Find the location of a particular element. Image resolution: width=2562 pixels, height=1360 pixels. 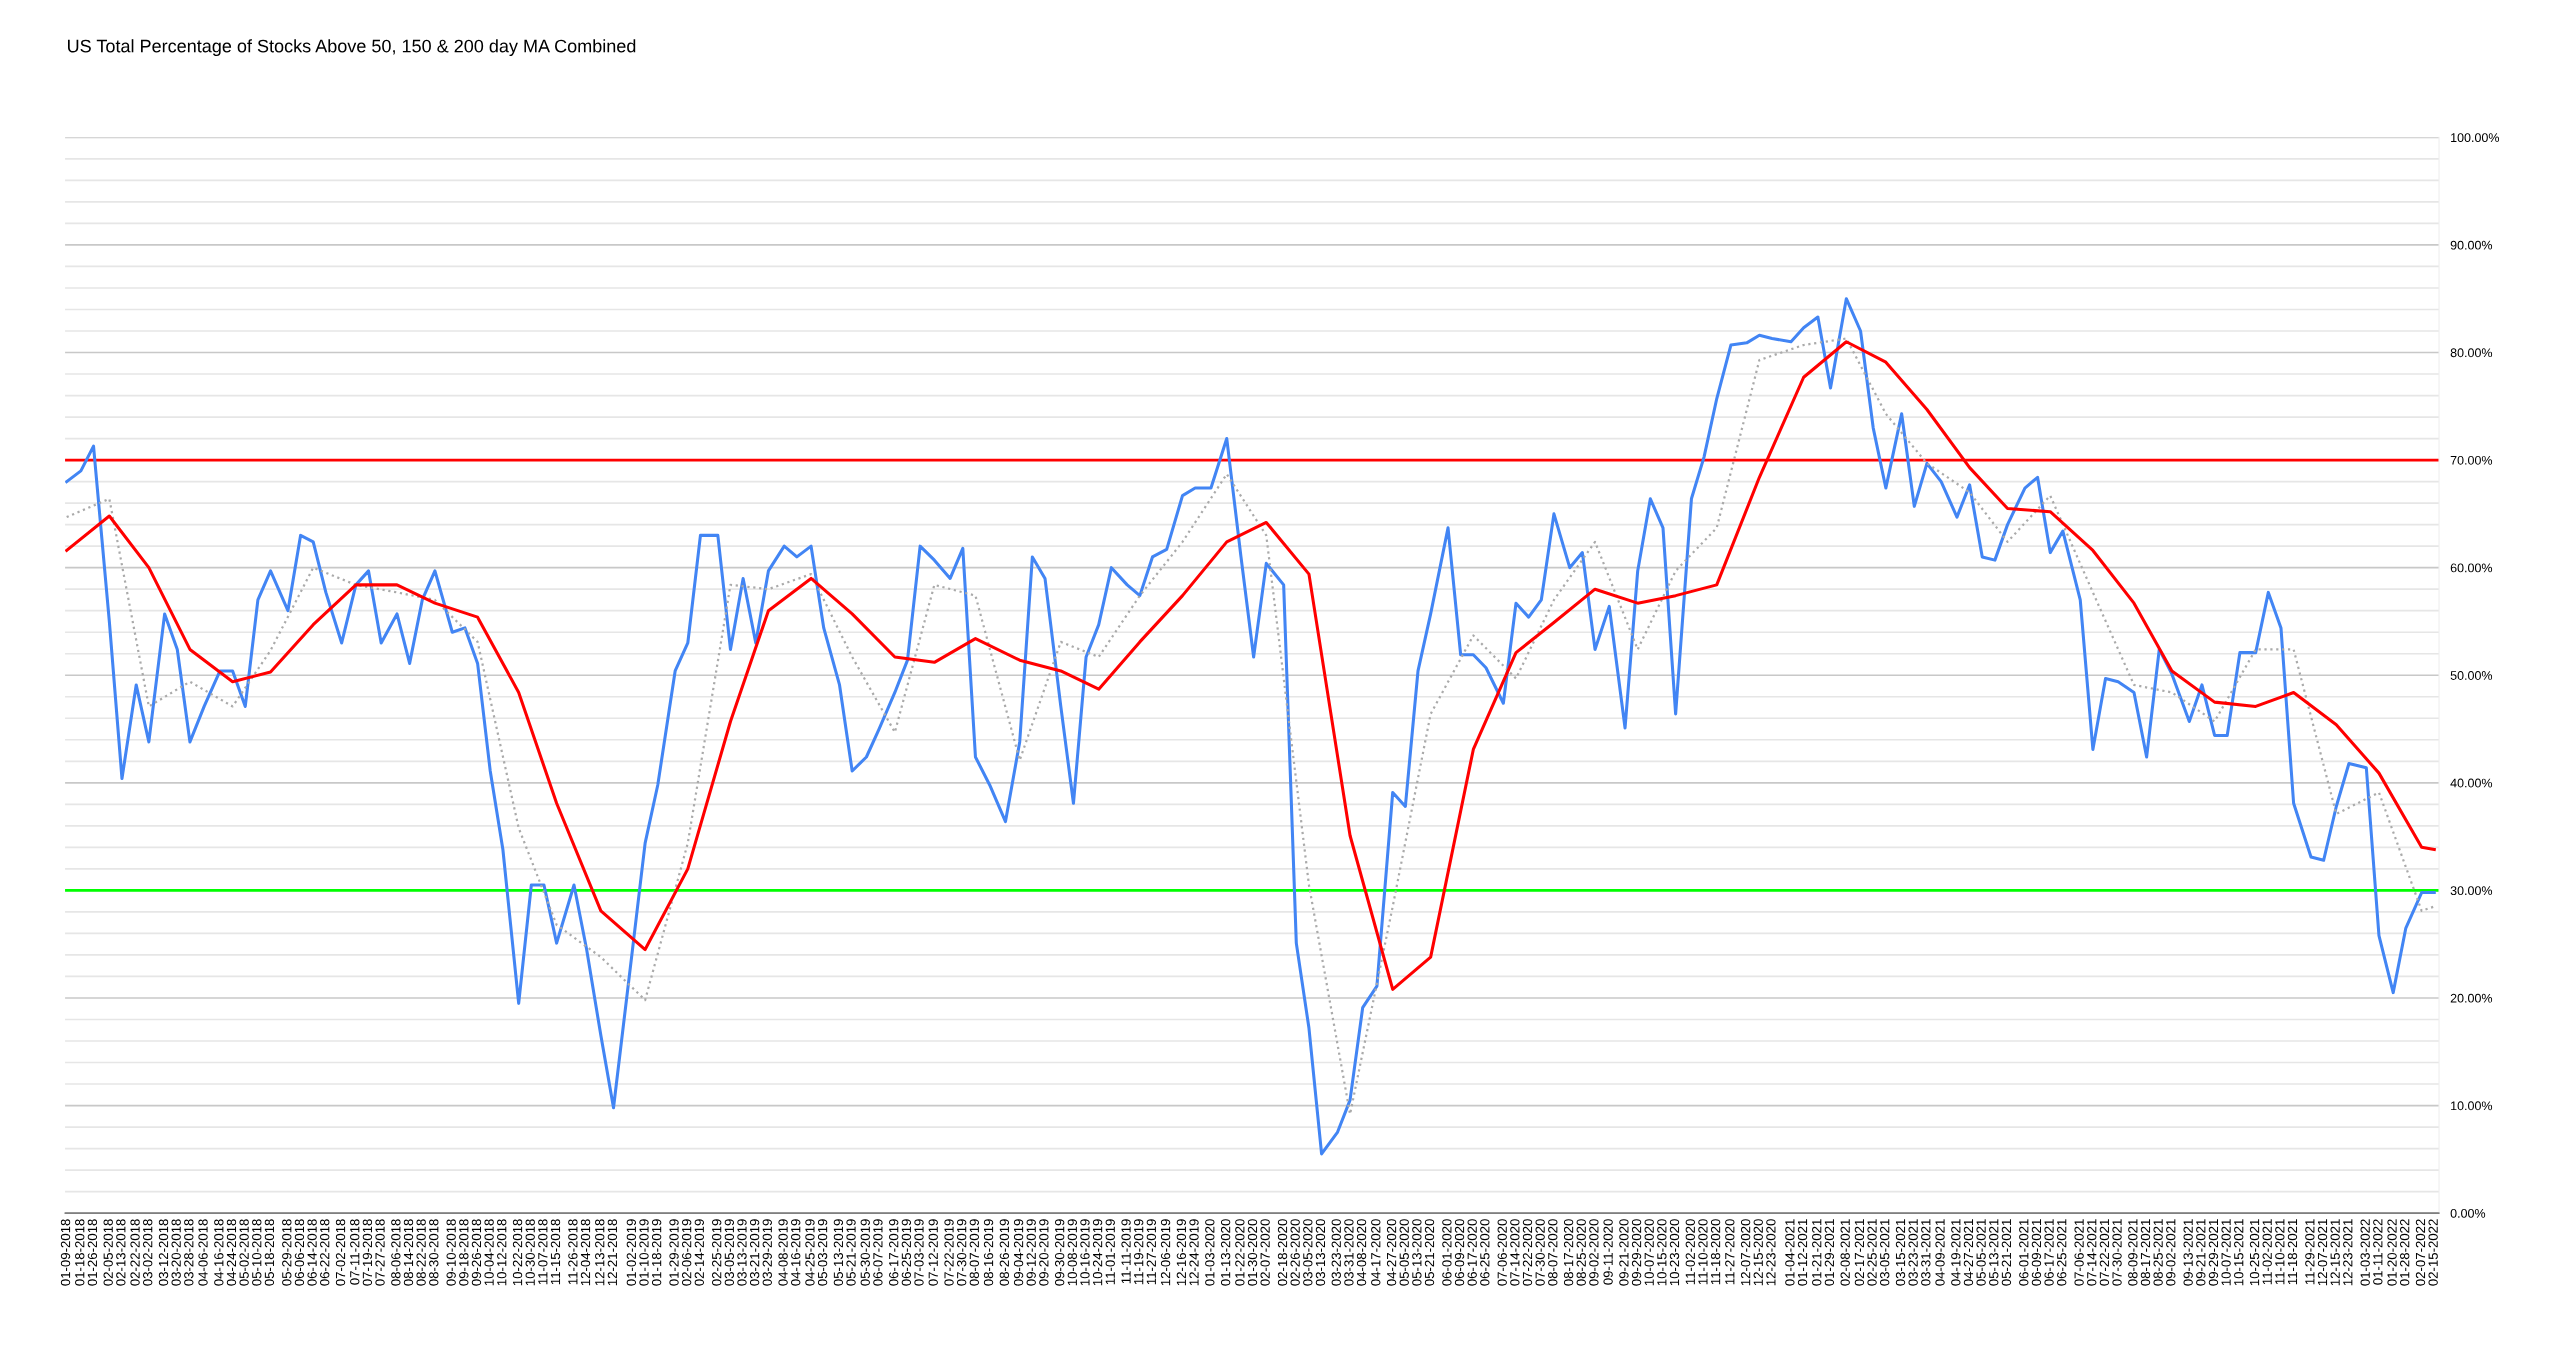

x-tick-label: 03-23-2020 is located at coordinates (1336, 1252).